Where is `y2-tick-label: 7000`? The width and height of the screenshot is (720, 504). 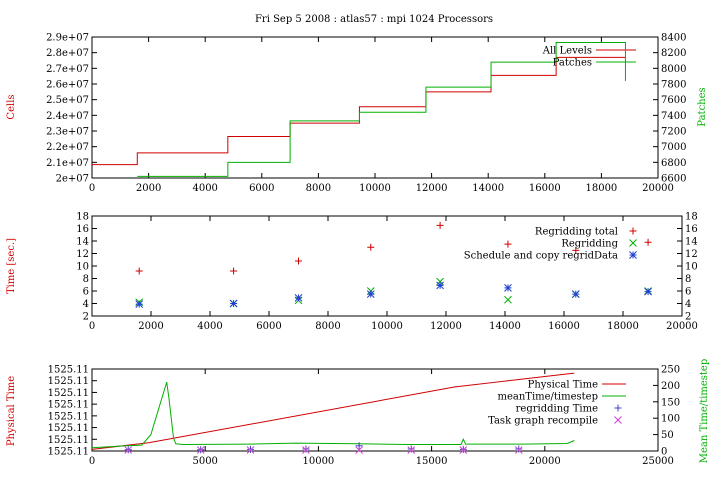
y2-tick-label: 7000 is located at coordinates (673, 147).